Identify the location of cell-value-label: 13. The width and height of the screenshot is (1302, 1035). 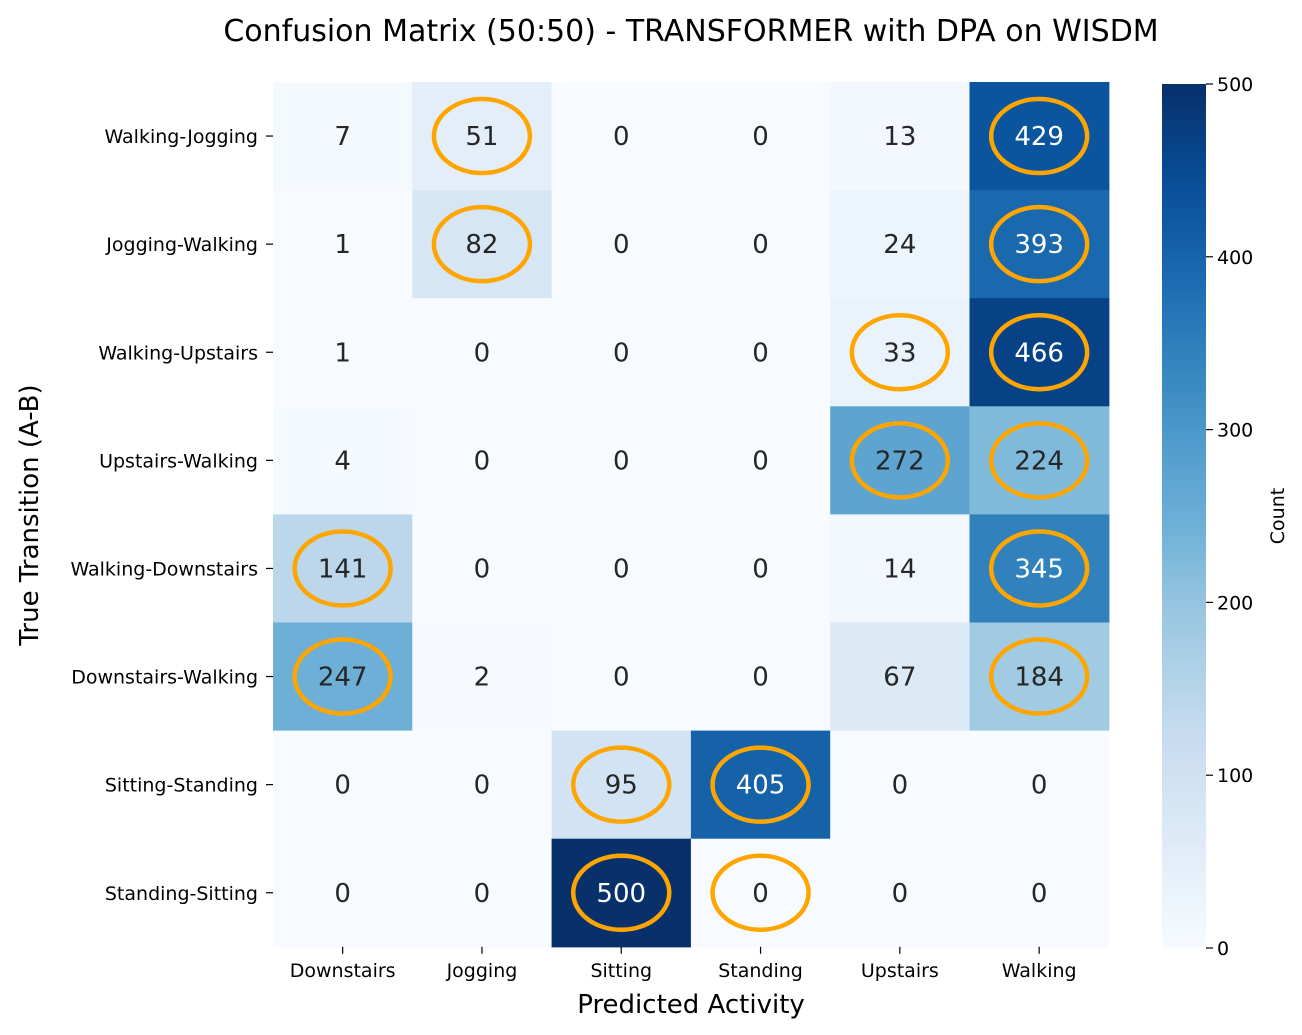
(899, 137).